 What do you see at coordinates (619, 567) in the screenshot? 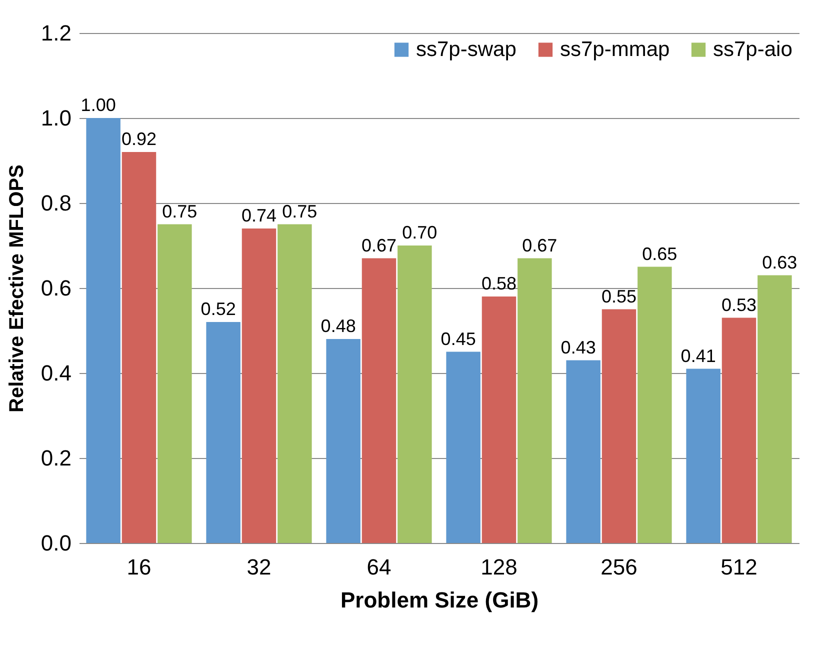
I see `x-tick-label: 256` at bounding box center [619, 567].